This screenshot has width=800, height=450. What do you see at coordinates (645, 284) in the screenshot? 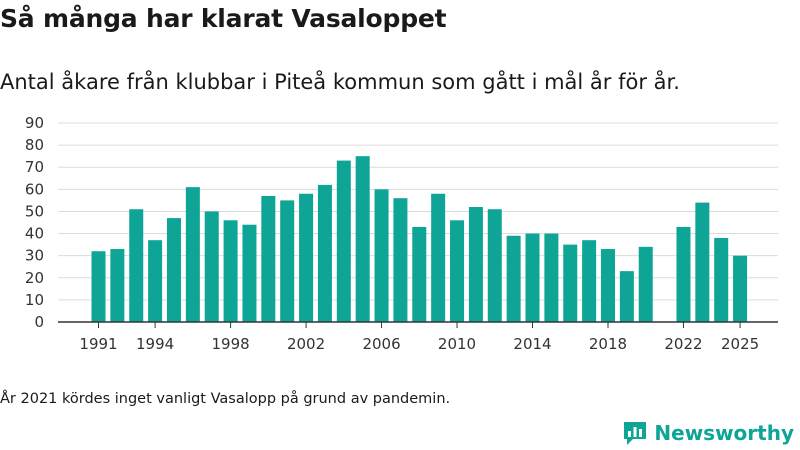
I see `bar-2020` at bounding box center [645, 284].